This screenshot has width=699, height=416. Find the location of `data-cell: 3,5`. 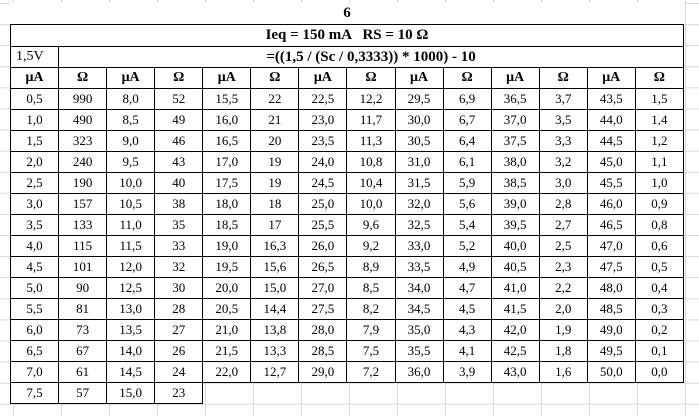

data-cell: 3,5 is located at coordinates (34, 225).